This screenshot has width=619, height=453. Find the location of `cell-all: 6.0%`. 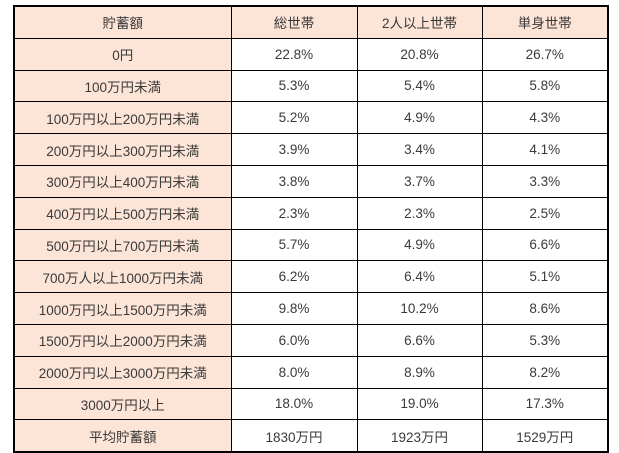

cell-all: 6.0% is located at coordinates (294, 340).